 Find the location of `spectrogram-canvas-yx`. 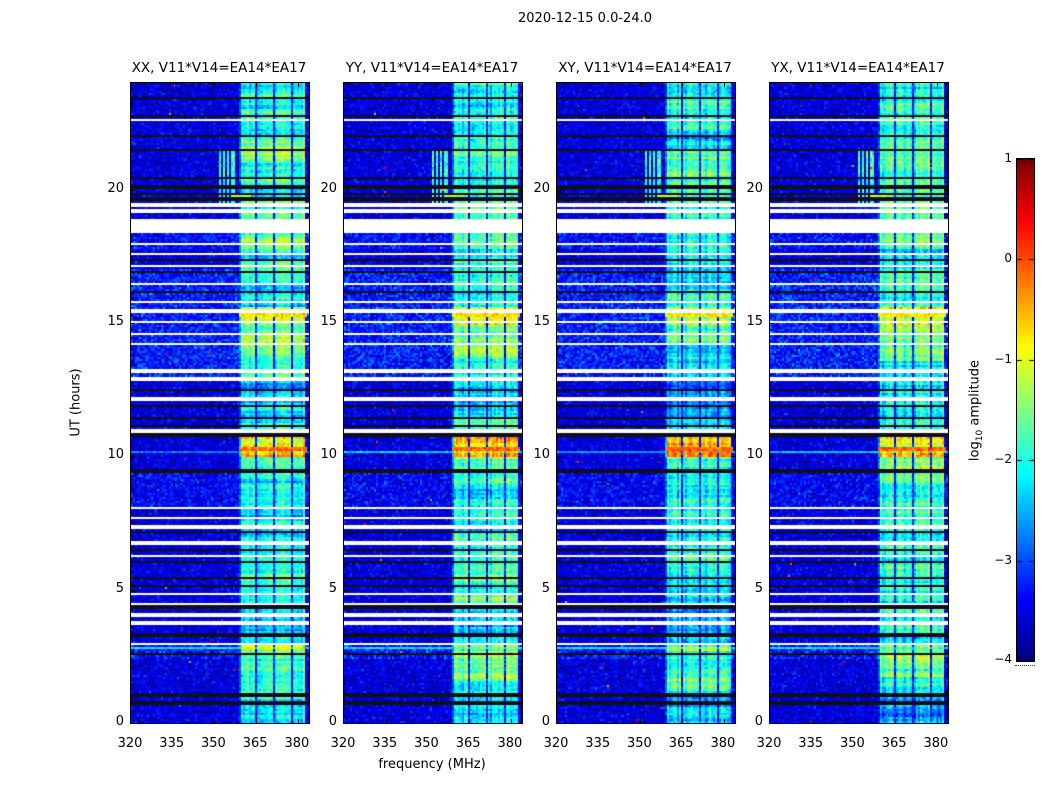

spectrogram-canvas-yx is located at coordinates (859, 403).